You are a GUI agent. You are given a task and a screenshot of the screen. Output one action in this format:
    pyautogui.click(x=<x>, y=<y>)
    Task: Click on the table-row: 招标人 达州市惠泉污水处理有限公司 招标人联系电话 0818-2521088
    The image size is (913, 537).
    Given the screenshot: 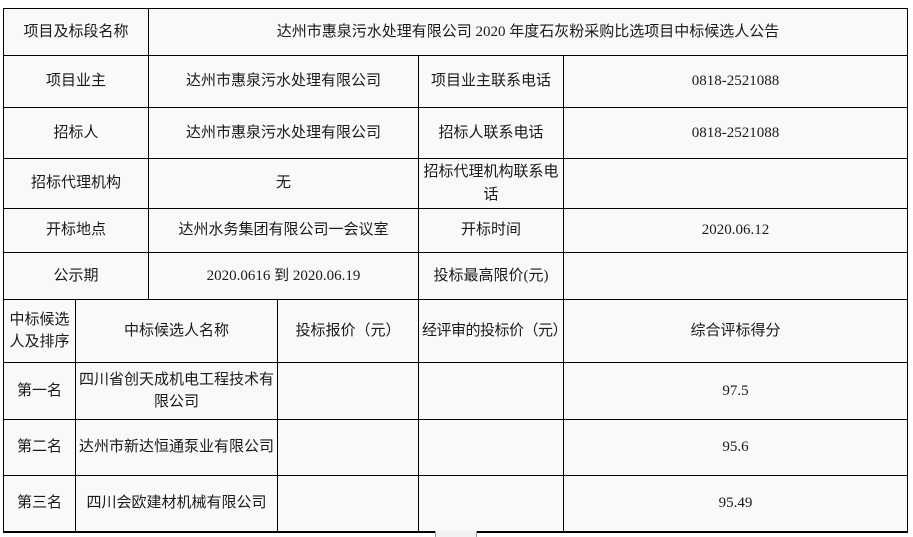 What is the action you would take?
    pyautogui.click(x=455, y=133)
    